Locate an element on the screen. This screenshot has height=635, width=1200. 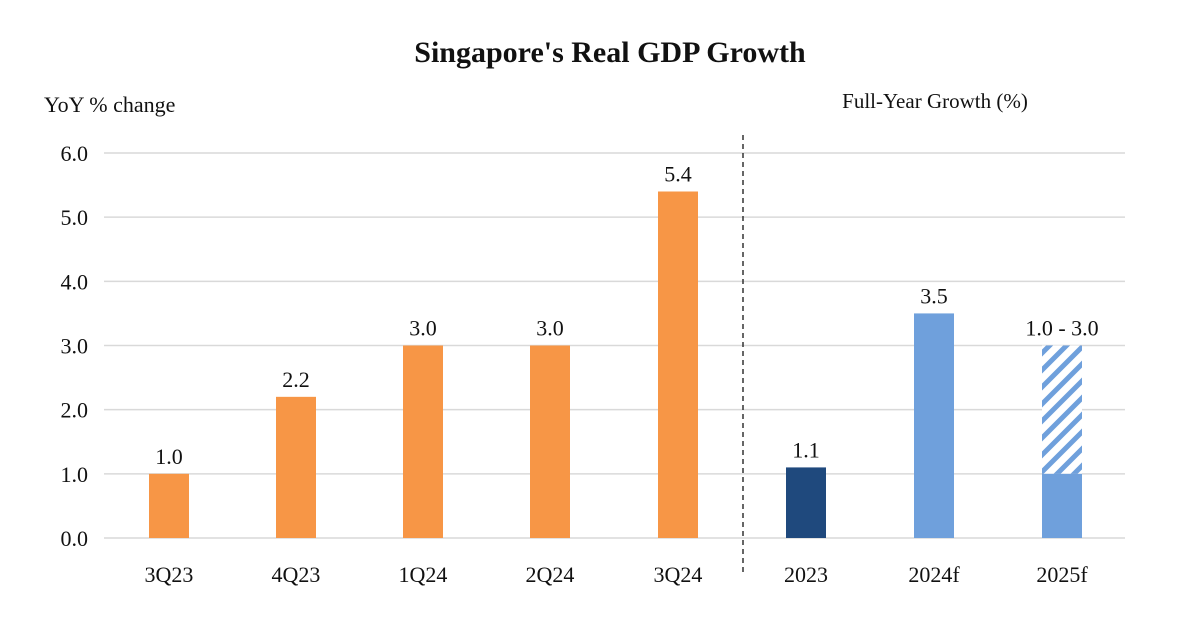
bar-range-hatched is located at coordinates (1062, 409).